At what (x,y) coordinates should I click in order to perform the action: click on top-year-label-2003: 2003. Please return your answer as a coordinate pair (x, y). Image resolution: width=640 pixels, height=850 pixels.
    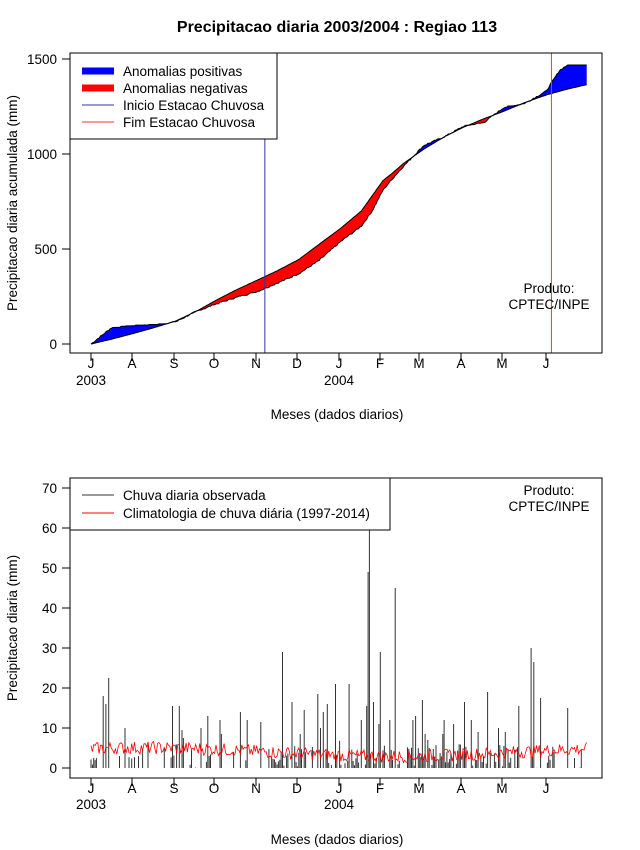
    Looking at the image, I should click on (91, 380).